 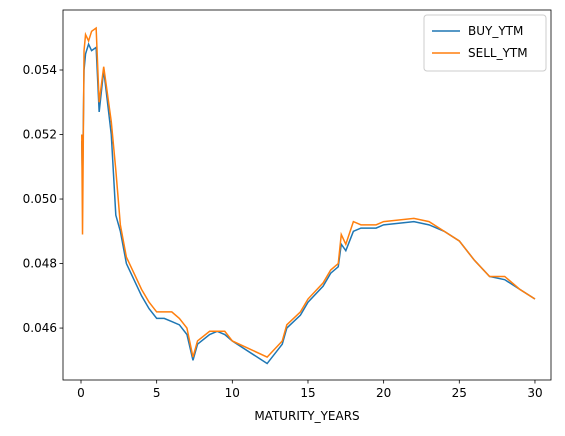 What do you see at coordinates (498, 53) in the screenshot?
I see `legend-label: SELL_YTM` at bounding box center [498, 53].